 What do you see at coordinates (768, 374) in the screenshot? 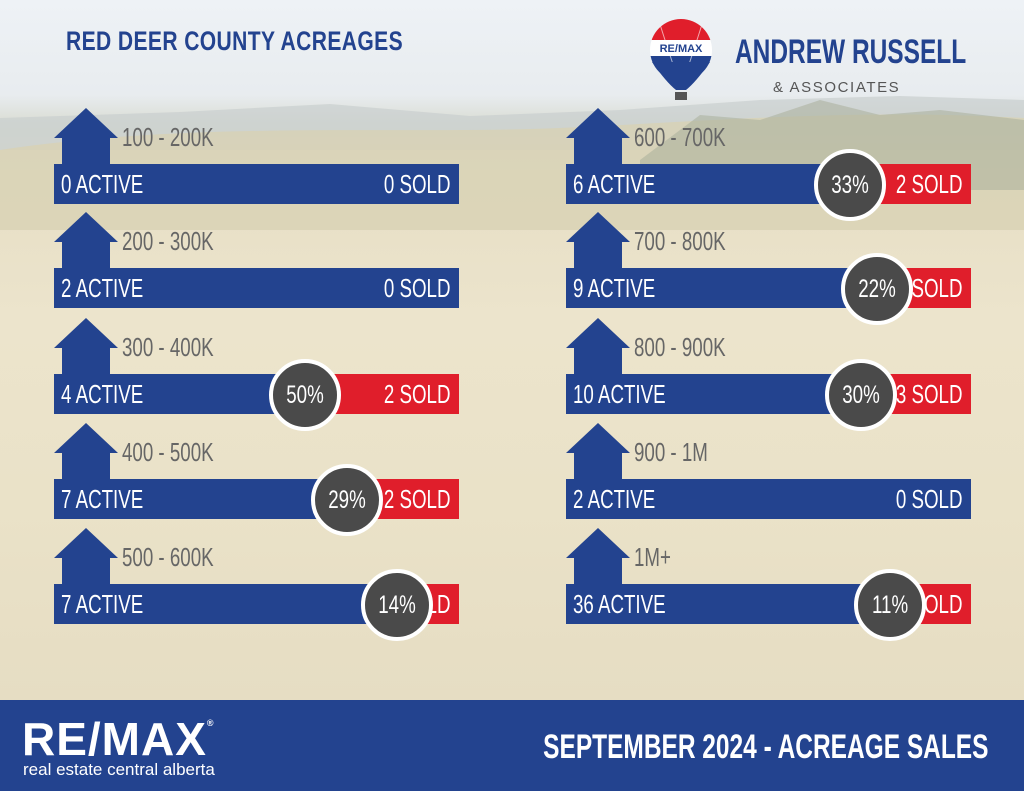
I see `price-range-row: 800 - 900K 10 ACTIVE 3 SOLD 30%` at bounding box center [768, 374].